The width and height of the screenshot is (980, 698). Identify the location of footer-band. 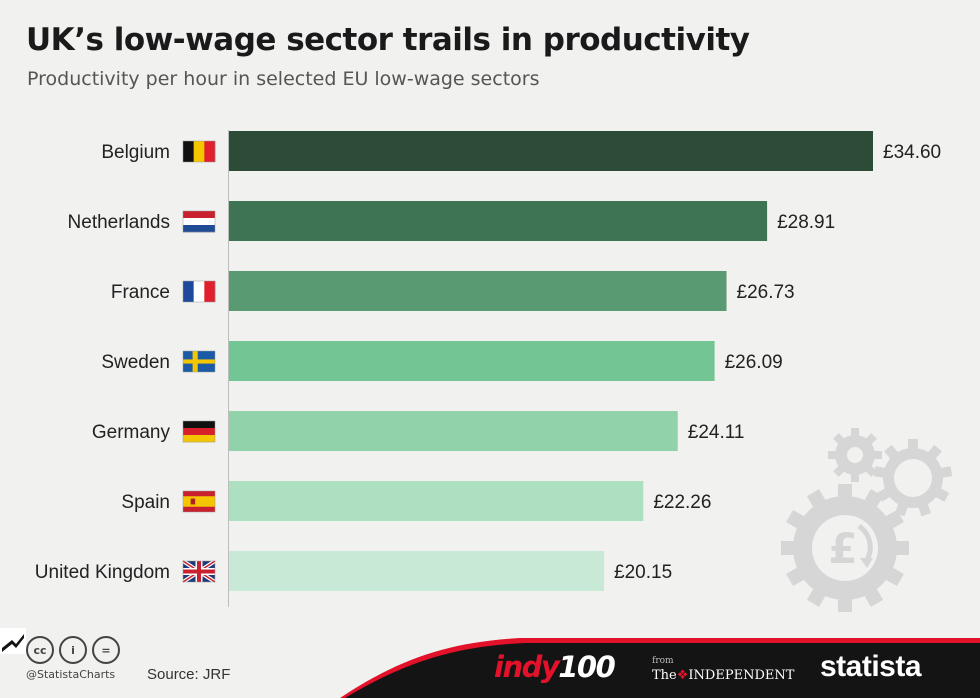
(660, 668).